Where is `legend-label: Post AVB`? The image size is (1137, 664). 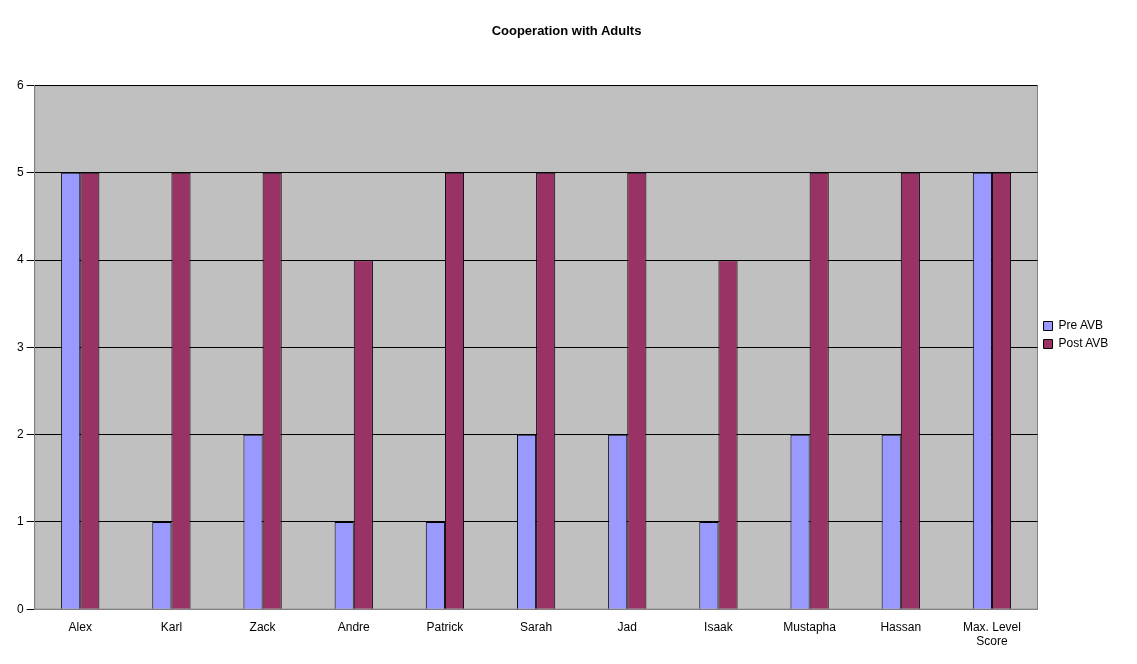 legend-label: Post AVB is located at coordinates (1083, 343).